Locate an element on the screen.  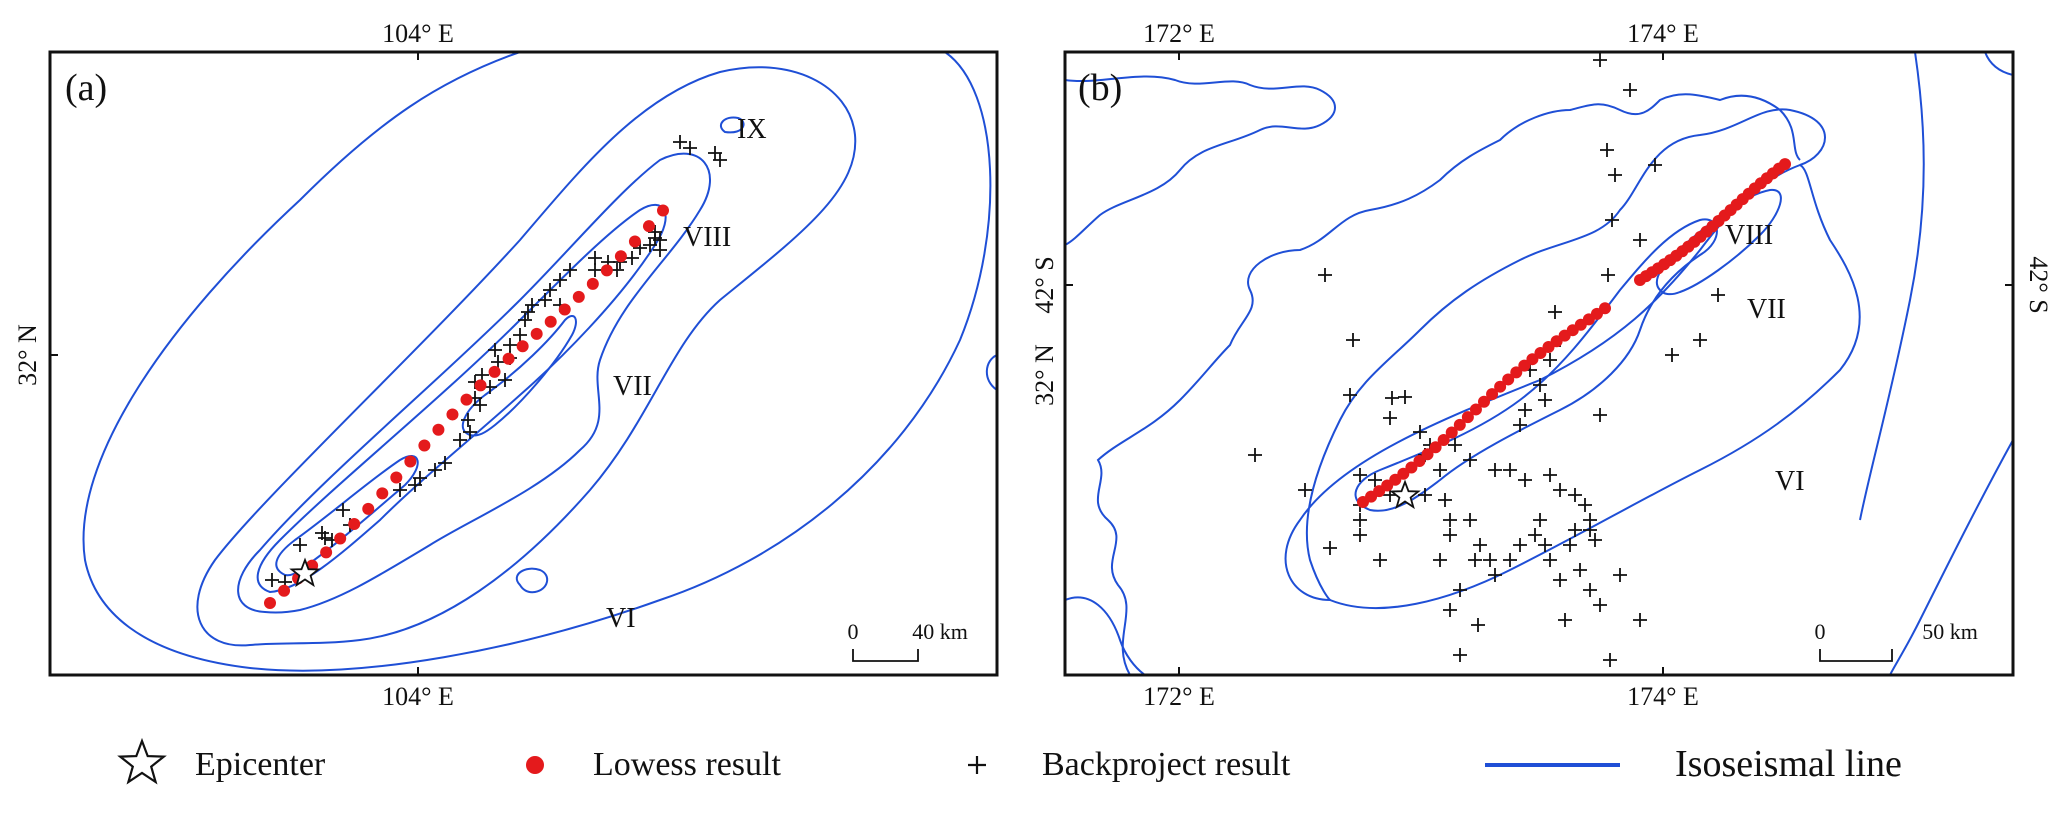
legend-backproject-label: Backproject result is located at coordinates (1166, 764).